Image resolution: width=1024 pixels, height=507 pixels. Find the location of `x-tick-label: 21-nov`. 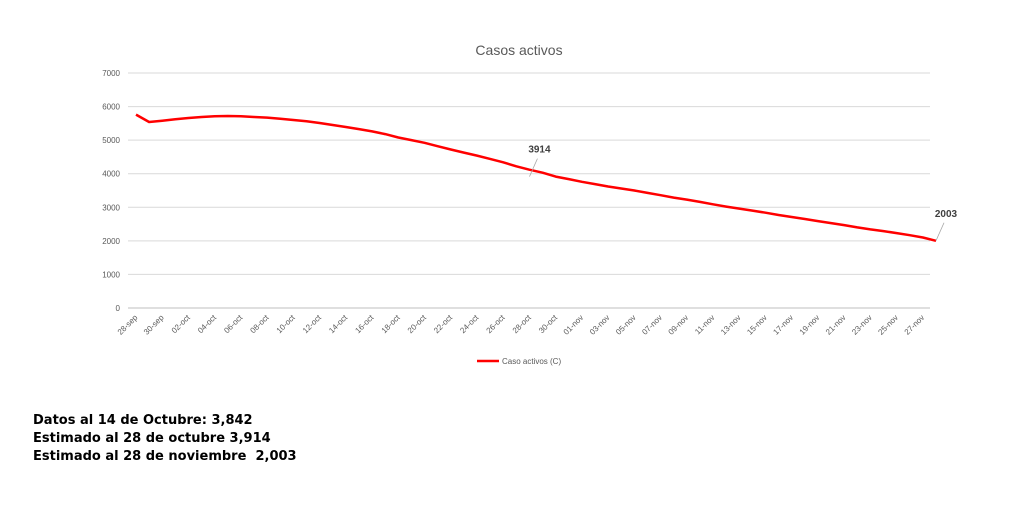

x-tick-label: 21-nov is located at coordinates (836, 325).